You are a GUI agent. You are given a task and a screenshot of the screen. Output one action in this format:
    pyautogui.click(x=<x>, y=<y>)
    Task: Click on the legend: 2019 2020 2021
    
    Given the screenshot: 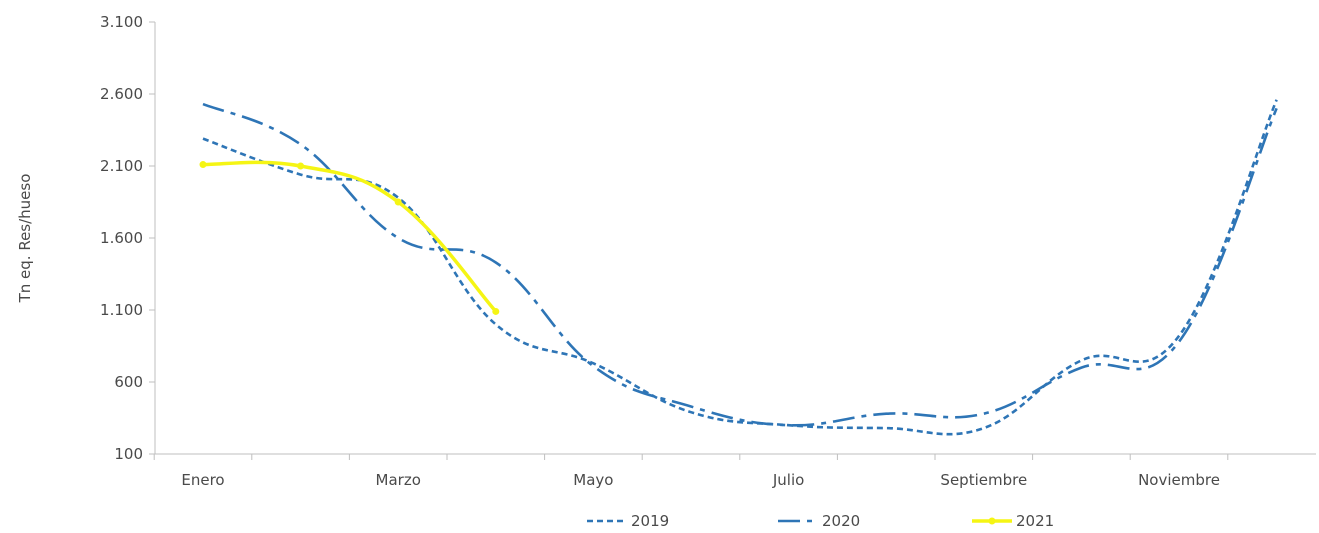 What is the action you would take?
    pyautogui.click(x=820, y=521)
    